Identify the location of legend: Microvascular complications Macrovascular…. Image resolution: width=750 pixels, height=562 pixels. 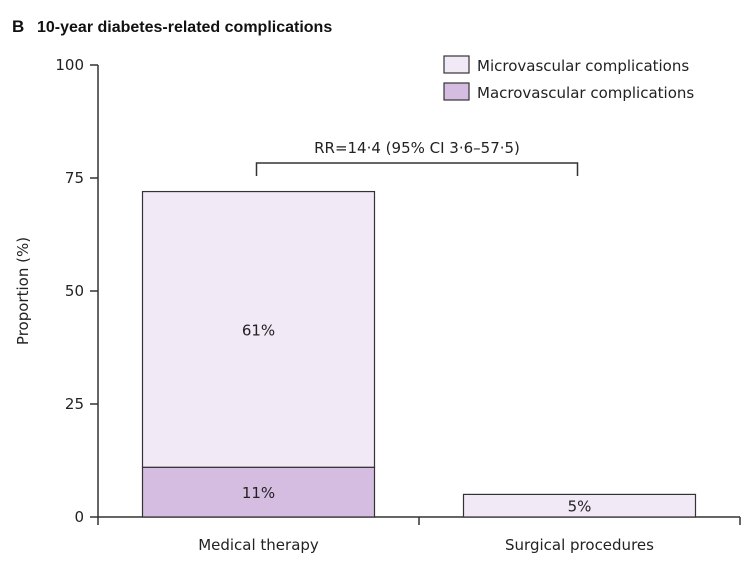
(568, 78).